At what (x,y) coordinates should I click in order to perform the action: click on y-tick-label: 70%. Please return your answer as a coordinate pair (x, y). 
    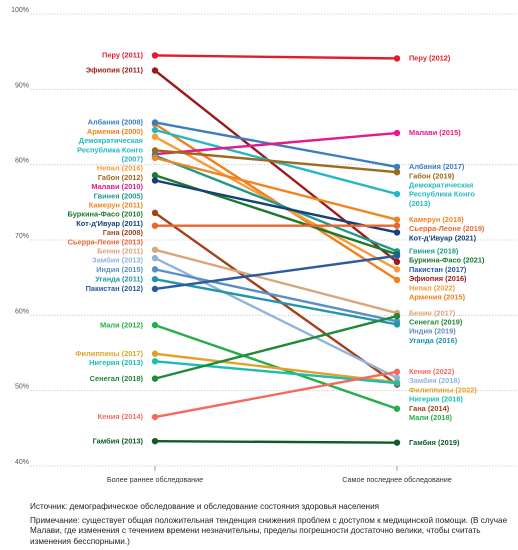
    Looking at the image, I should click on (22, 236).